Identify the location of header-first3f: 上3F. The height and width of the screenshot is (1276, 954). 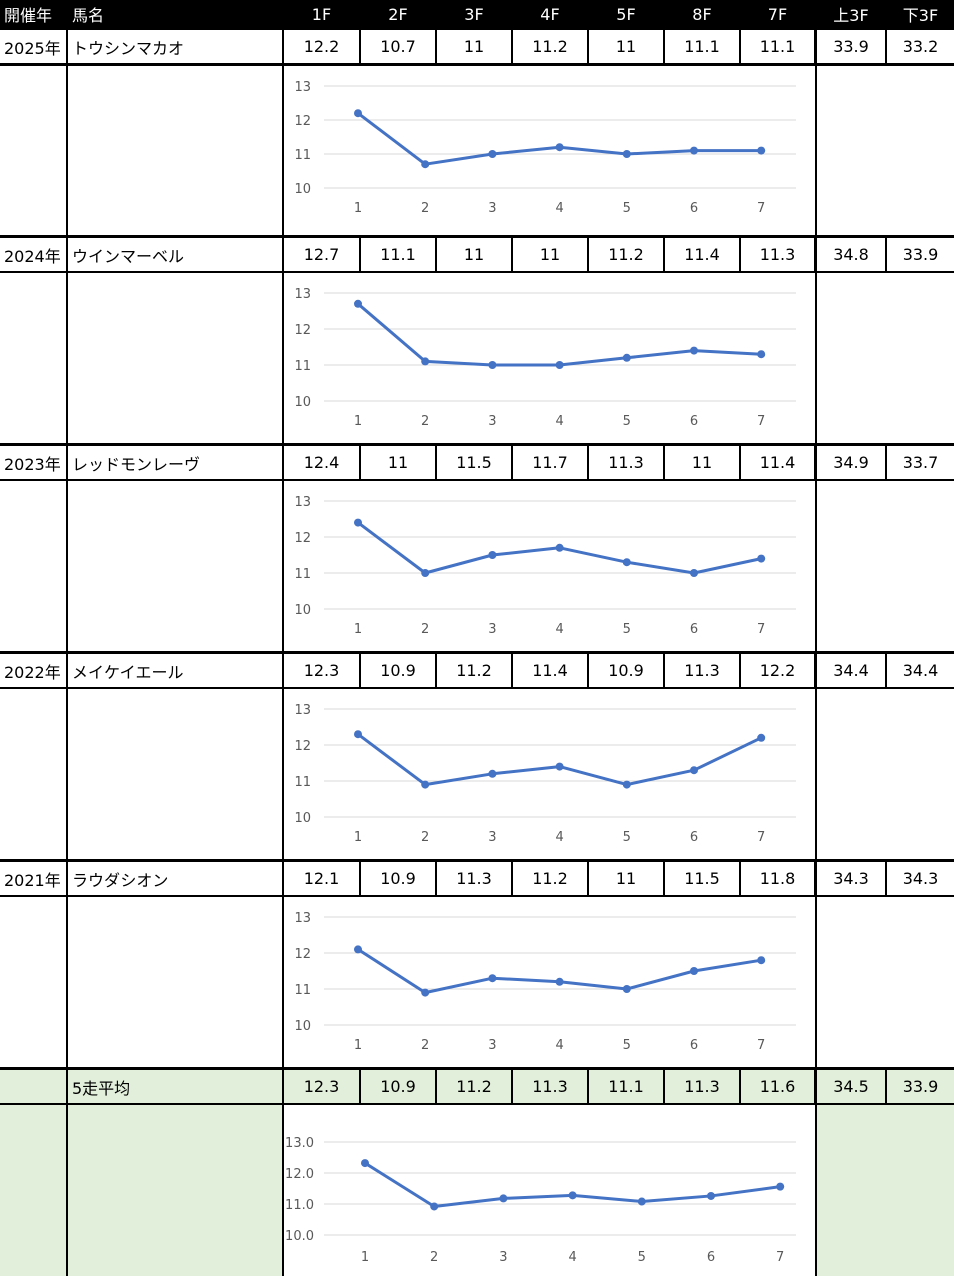
(851, 14).